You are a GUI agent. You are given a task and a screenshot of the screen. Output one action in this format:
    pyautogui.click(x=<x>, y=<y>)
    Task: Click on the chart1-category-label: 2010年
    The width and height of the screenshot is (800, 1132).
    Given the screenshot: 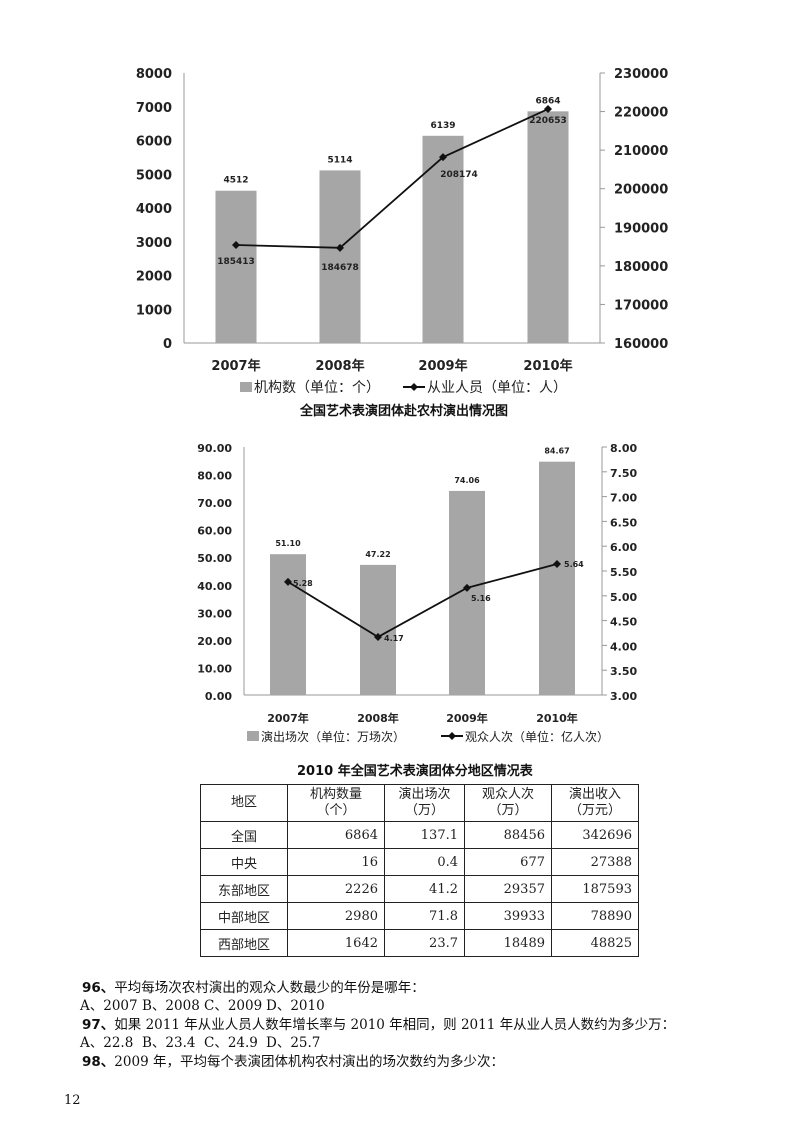 What is the action you would take?
    pyautogui.click(x=547, y=366)
    